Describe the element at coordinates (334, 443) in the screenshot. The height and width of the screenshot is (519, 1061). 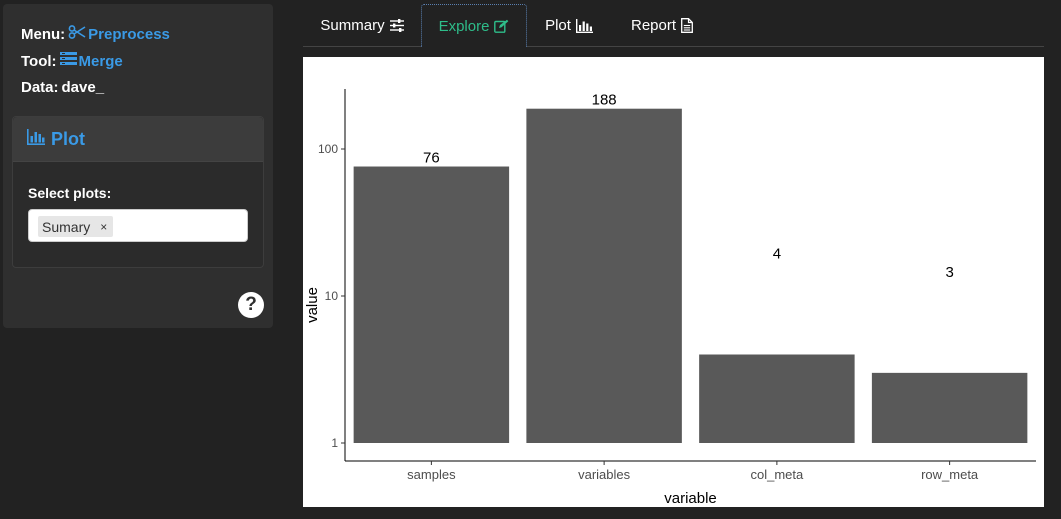
I see `y-tick-label: 1` at that location.